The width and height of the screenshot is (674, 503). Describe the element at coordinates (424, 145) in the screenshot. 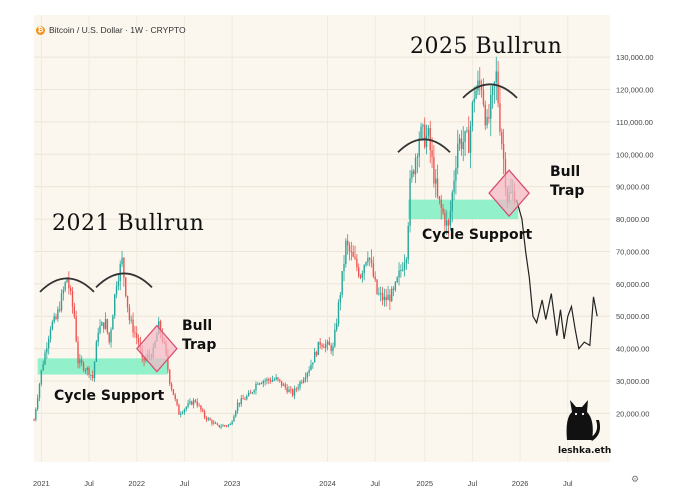

I see `peak-arc` at that location.